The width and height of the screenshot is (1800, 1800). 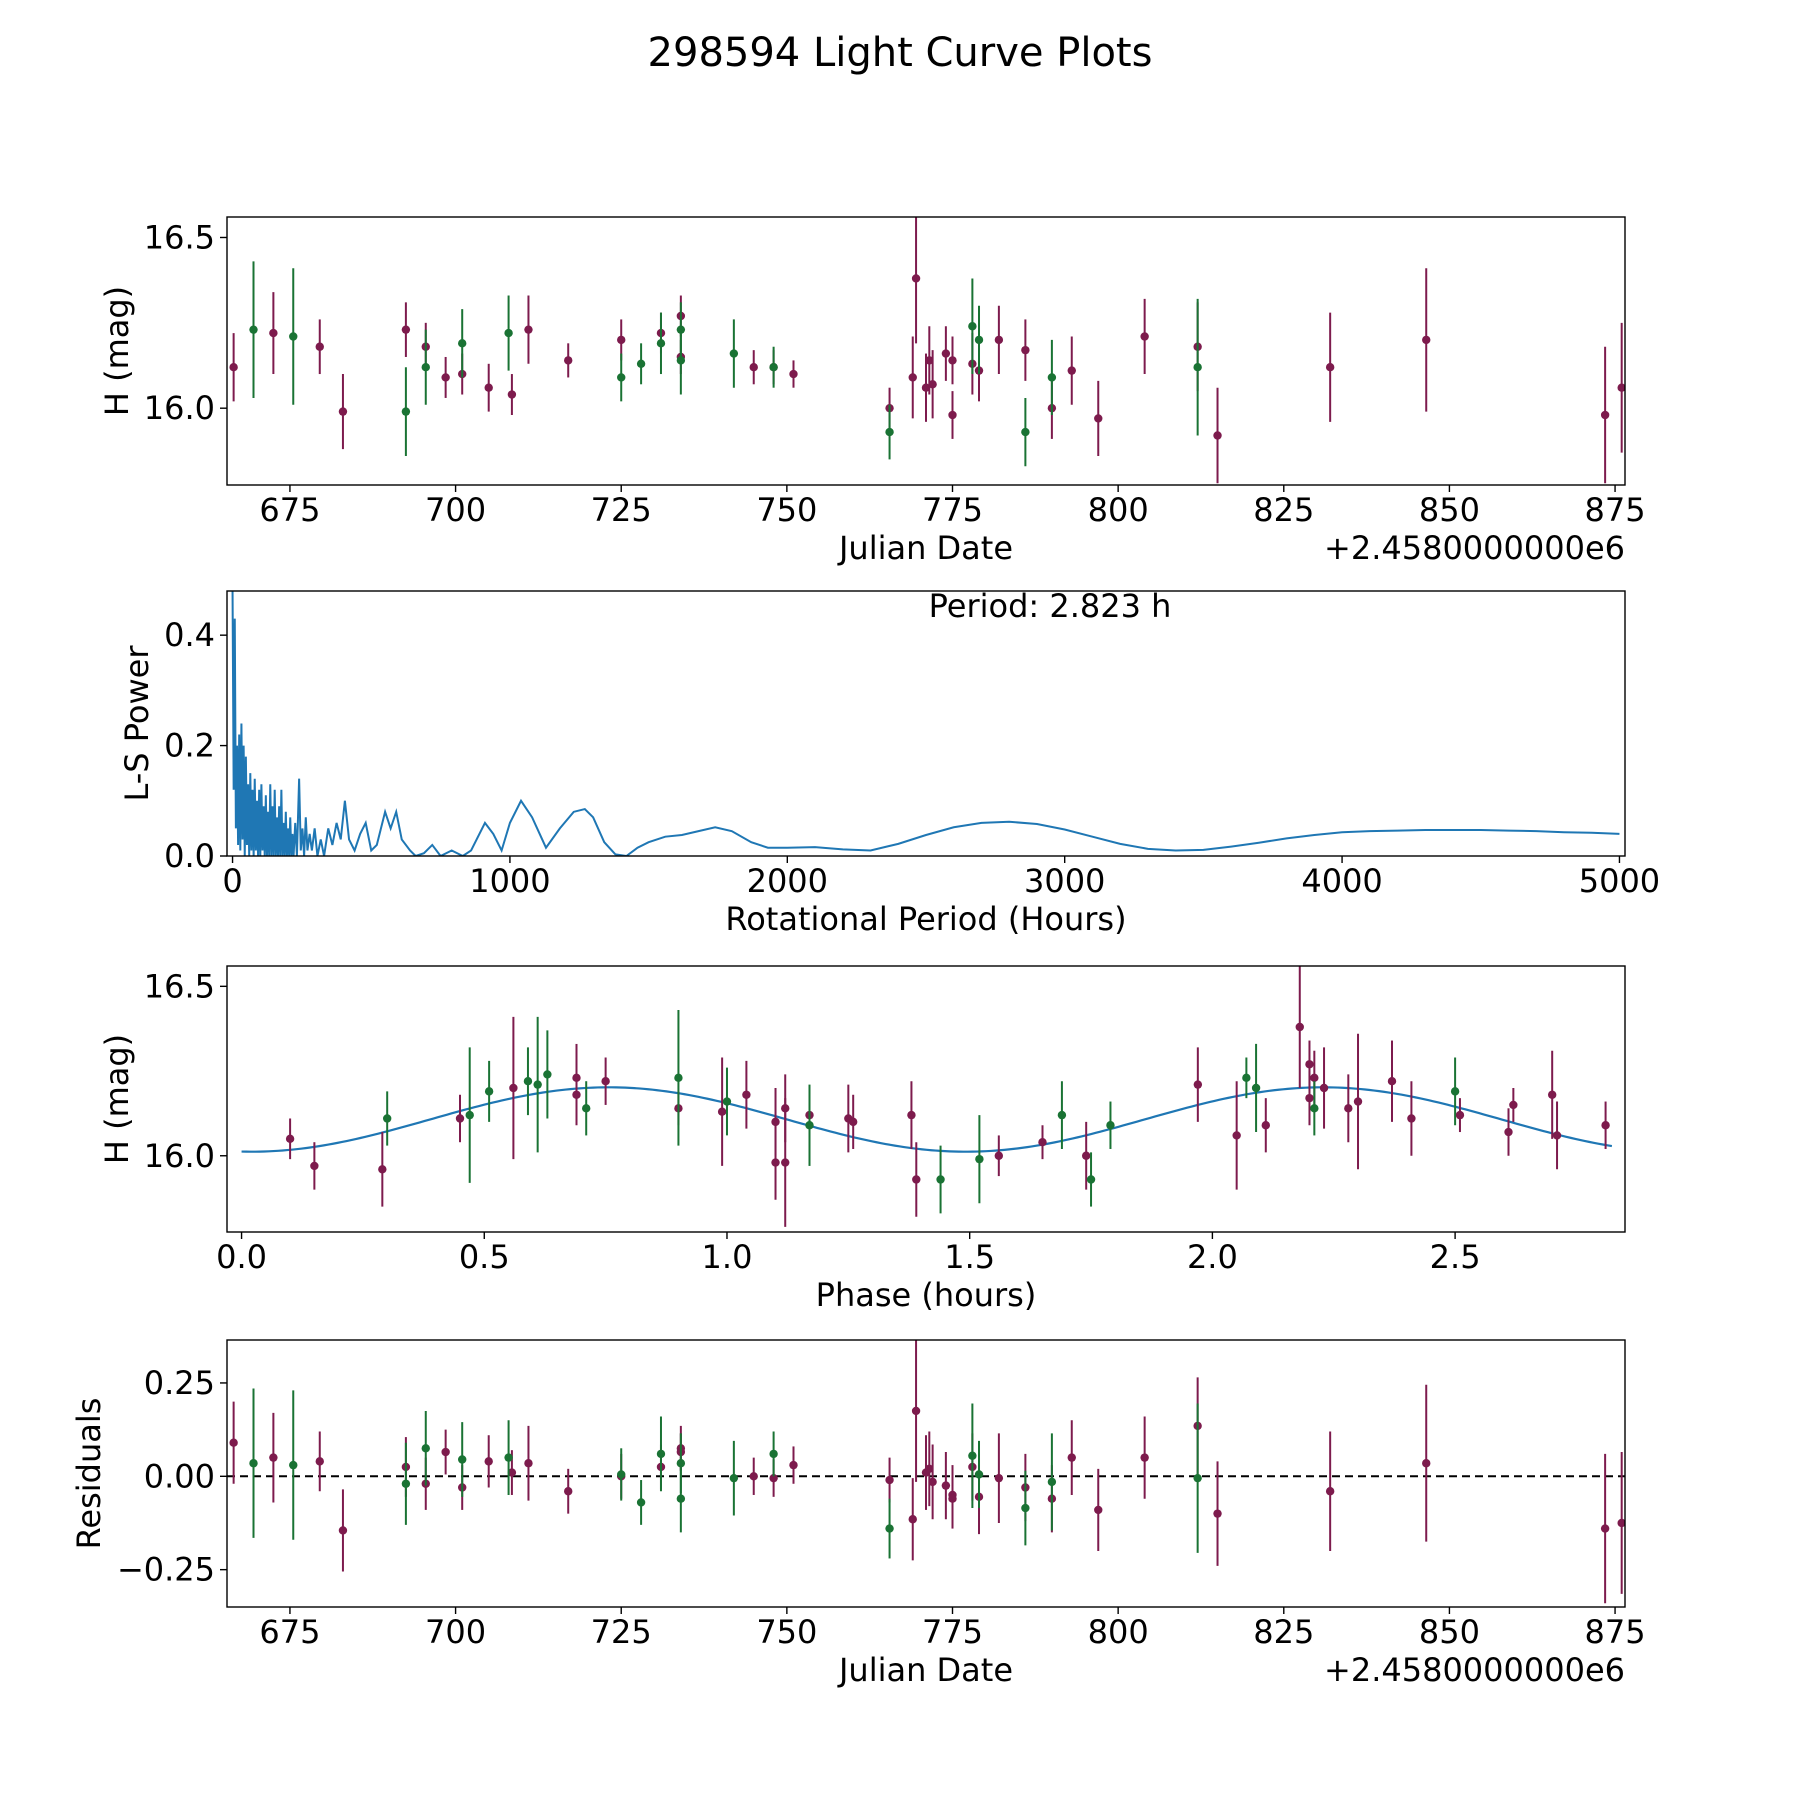 I want to click on y-tick-label: 0.4, so click(x=189, y=635).